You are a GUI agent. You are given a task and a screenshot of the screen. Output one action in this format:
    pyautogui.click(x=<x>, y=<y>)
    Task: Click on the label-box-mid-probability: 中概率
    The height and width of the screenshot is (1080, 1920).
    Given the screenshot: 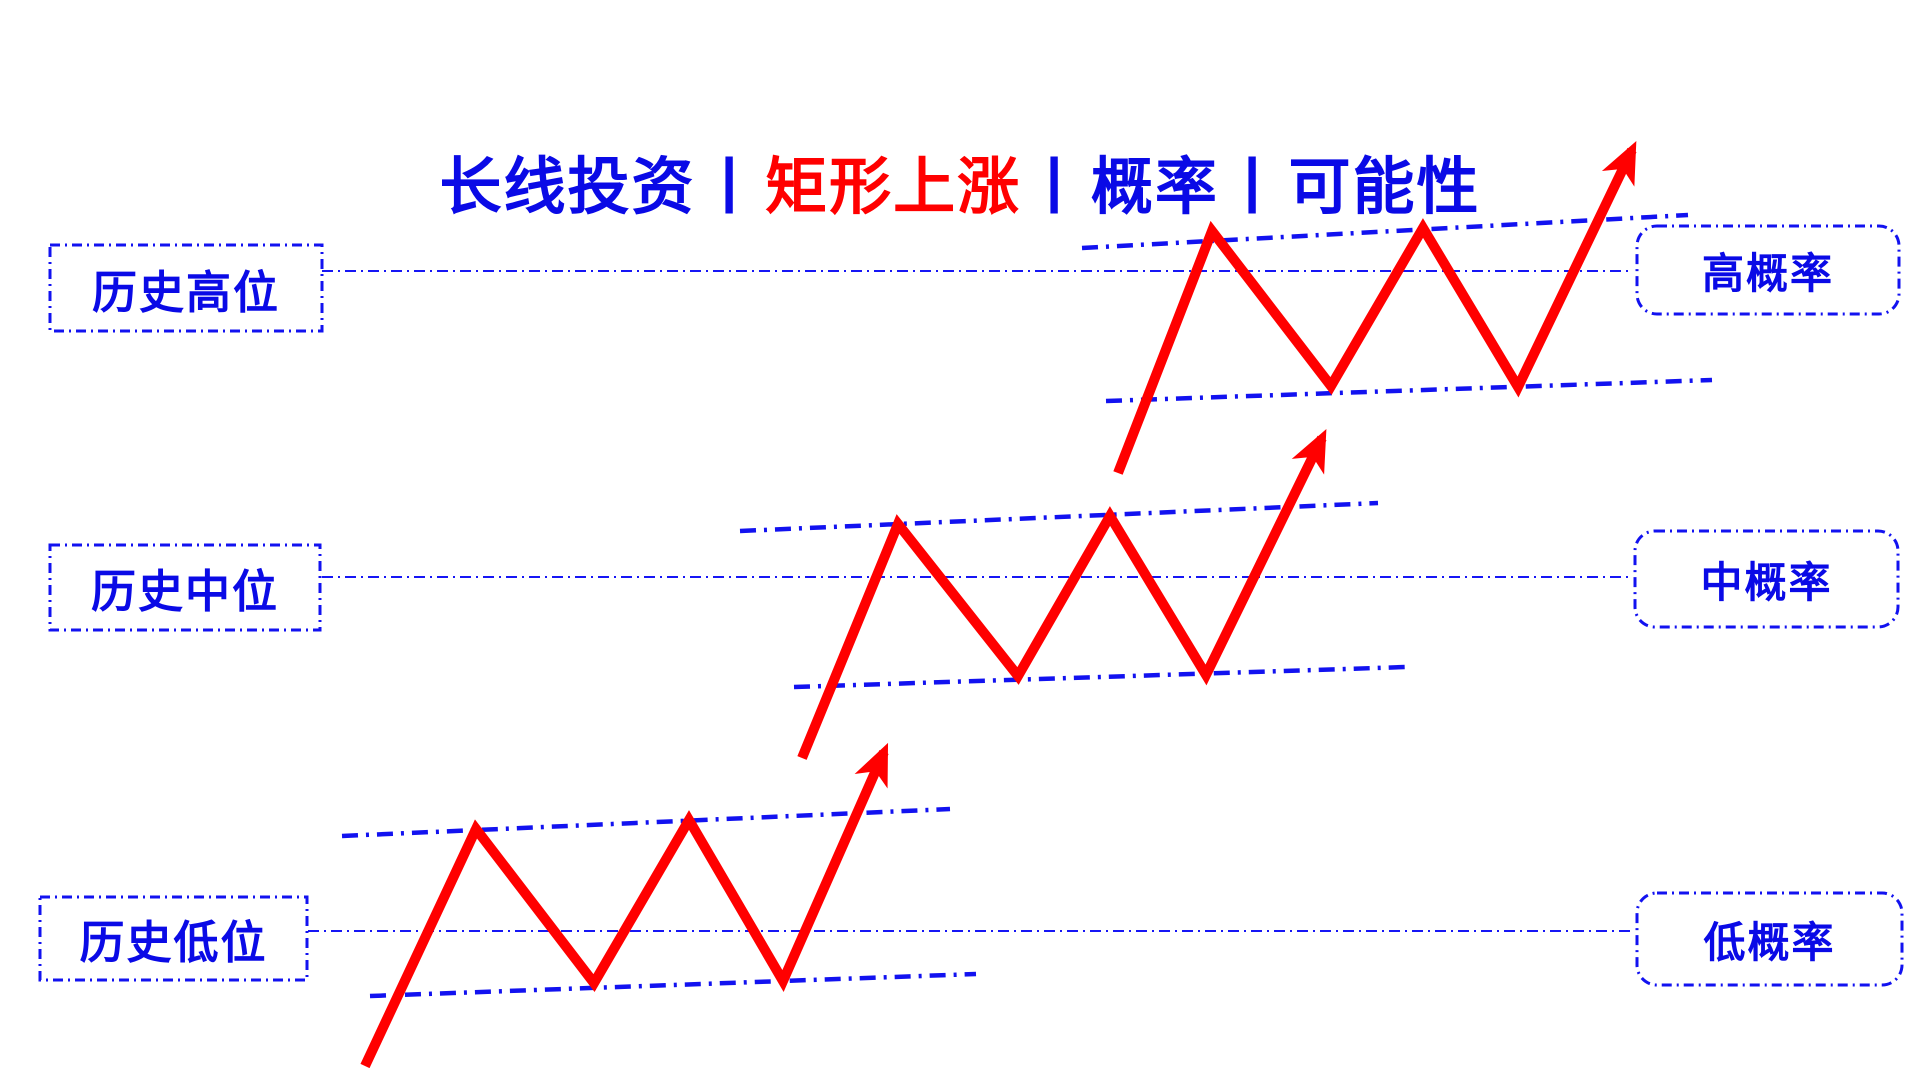 What is the action you would take?
    pyautogui.click(x=1766, y=579)
    